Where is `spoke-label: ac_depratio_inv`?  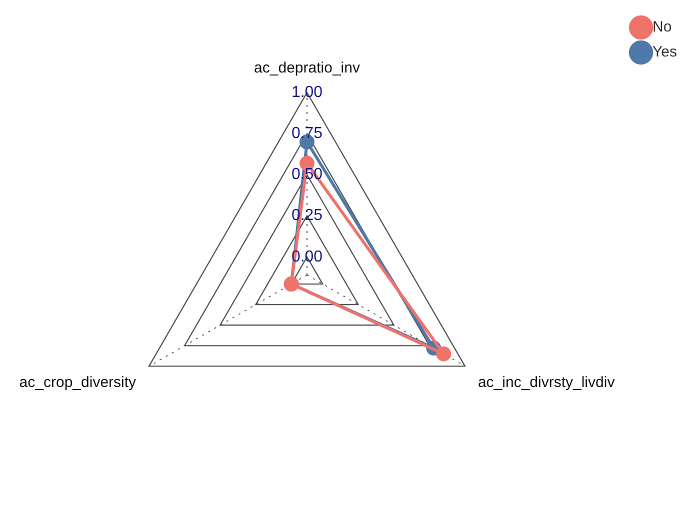 spoke-label: ac_depratio_inv is located at coordinates (307, 68).